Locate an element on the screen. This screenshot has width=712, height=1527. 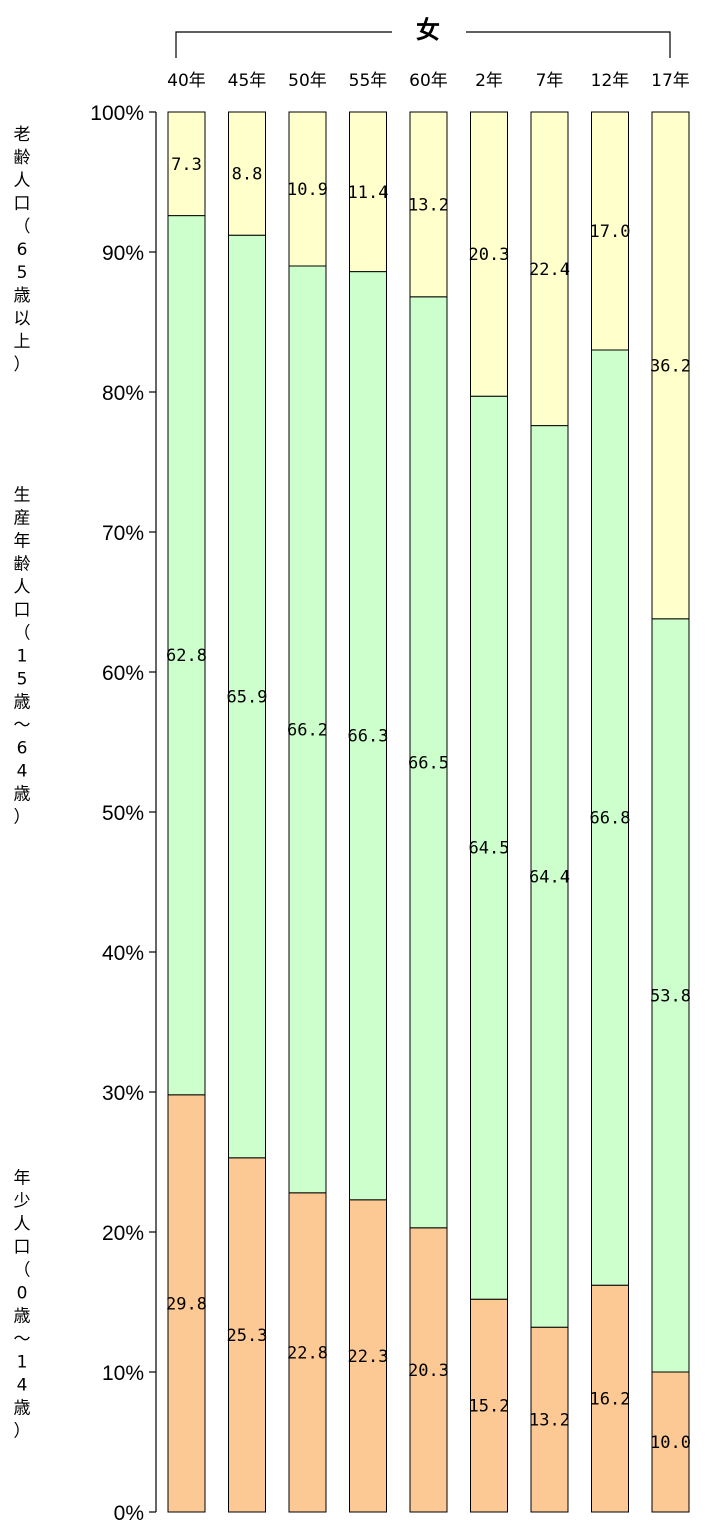
y-tick-label: 20% is located at coordinates (123, 1233).